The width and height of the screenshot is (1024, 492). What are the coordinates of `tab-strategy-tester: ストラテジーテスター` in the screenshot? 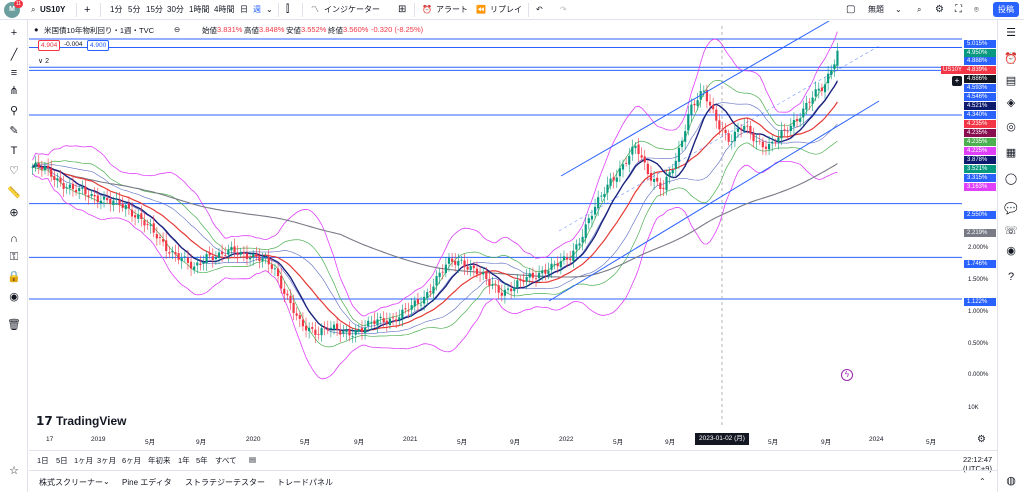 It's located at (225, 482).